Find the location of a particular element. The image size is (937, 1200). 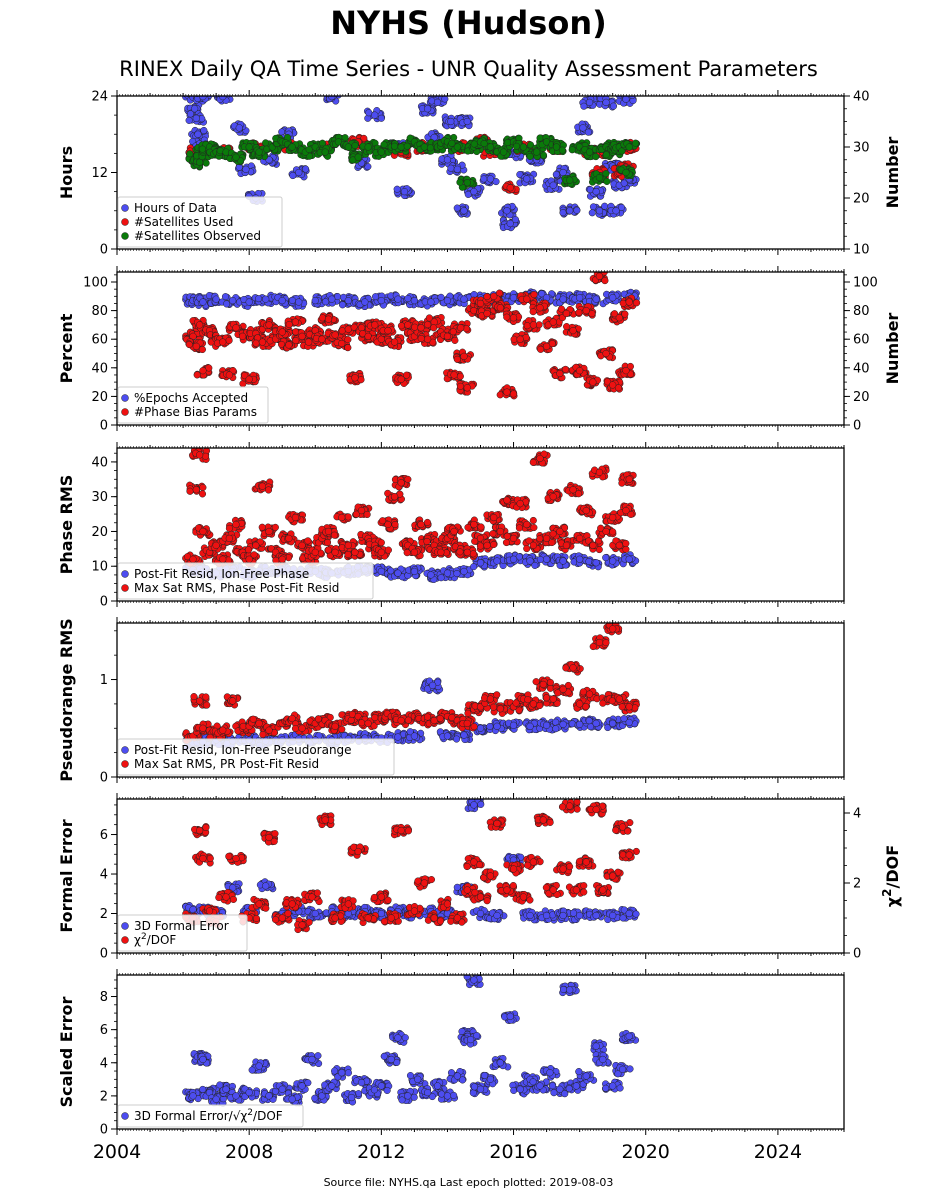

legend-label: #Phase Bias Params is located at coordinates (195, 412).